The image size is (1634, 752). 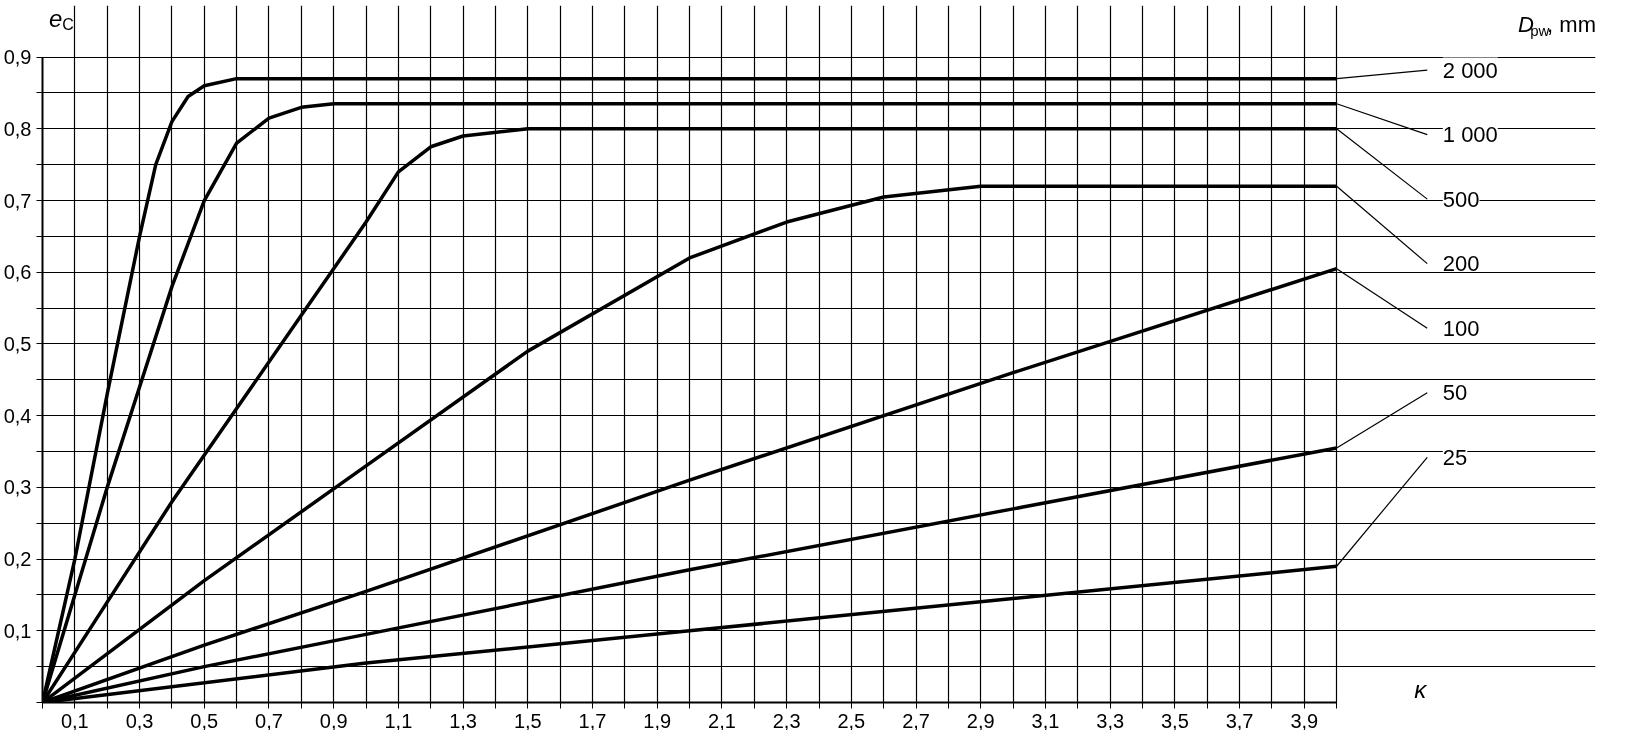 What do you see at coordinates (17, 200) in the screenshot?
I see `y-tick-label: 0,7` at bounding box center [17, 200].